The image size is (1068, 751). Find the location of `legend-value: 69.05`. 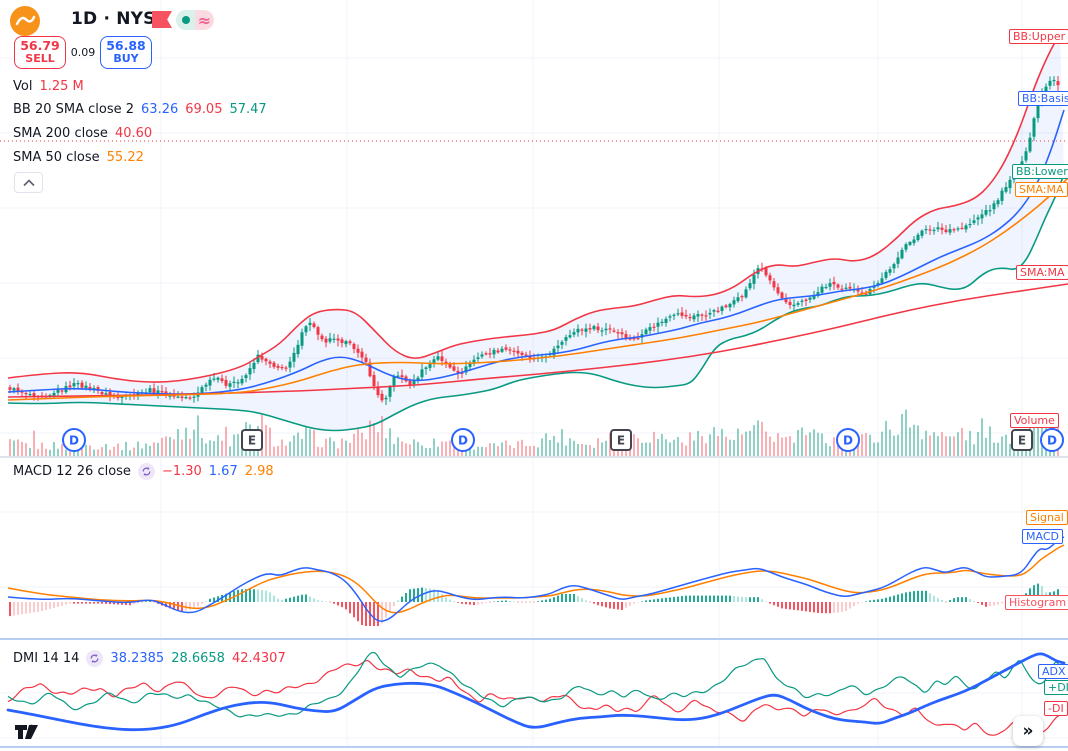

legend-value: 69.05 is located at coordinates (204, 109).